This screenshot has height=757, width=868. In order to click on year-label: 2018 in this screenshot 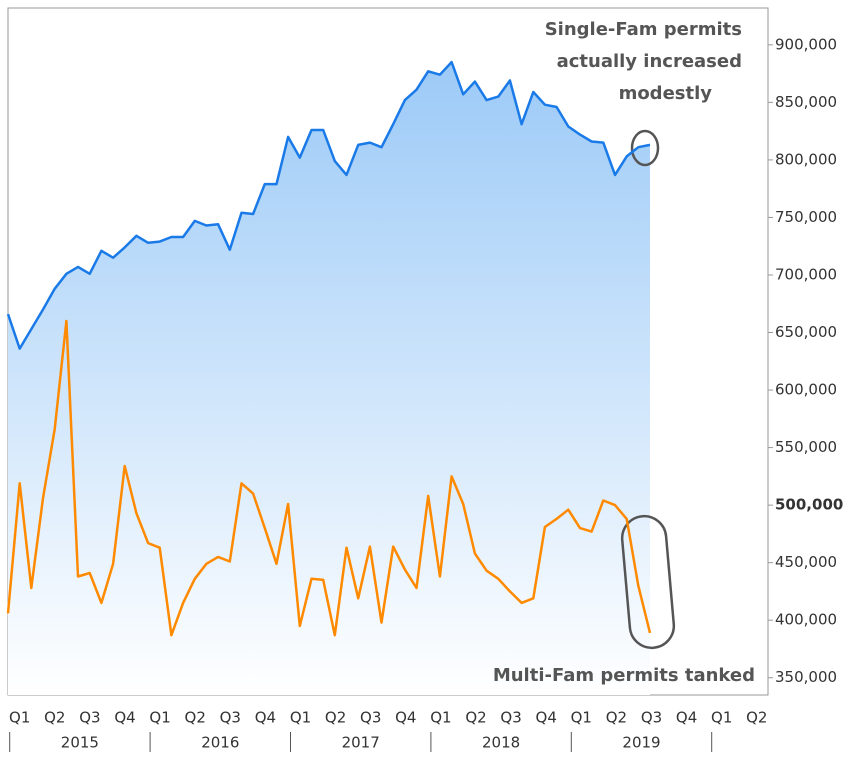, I will do `click(501, 743)`.